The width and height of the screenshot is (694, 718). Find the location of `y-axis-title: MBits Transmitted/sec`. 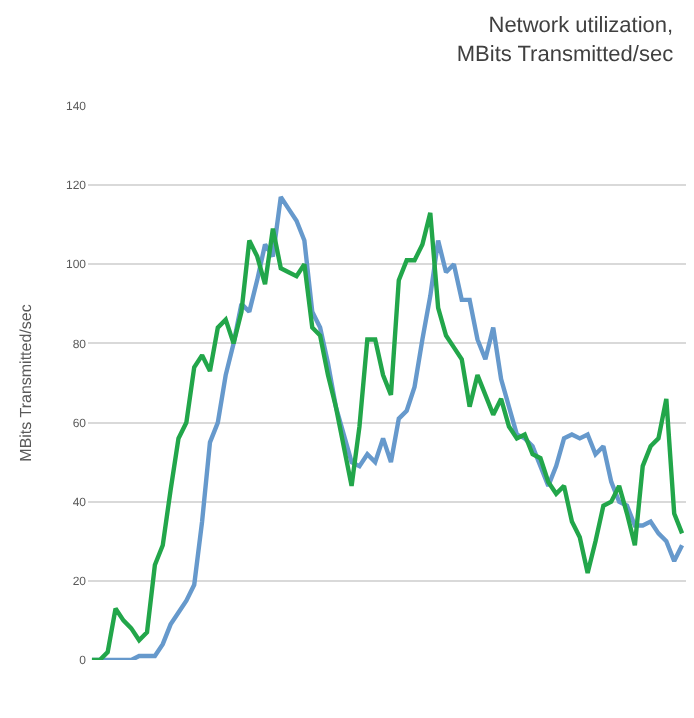

y-axis-title: MBits Transmitted/sec is located at coordinates (26, 383).